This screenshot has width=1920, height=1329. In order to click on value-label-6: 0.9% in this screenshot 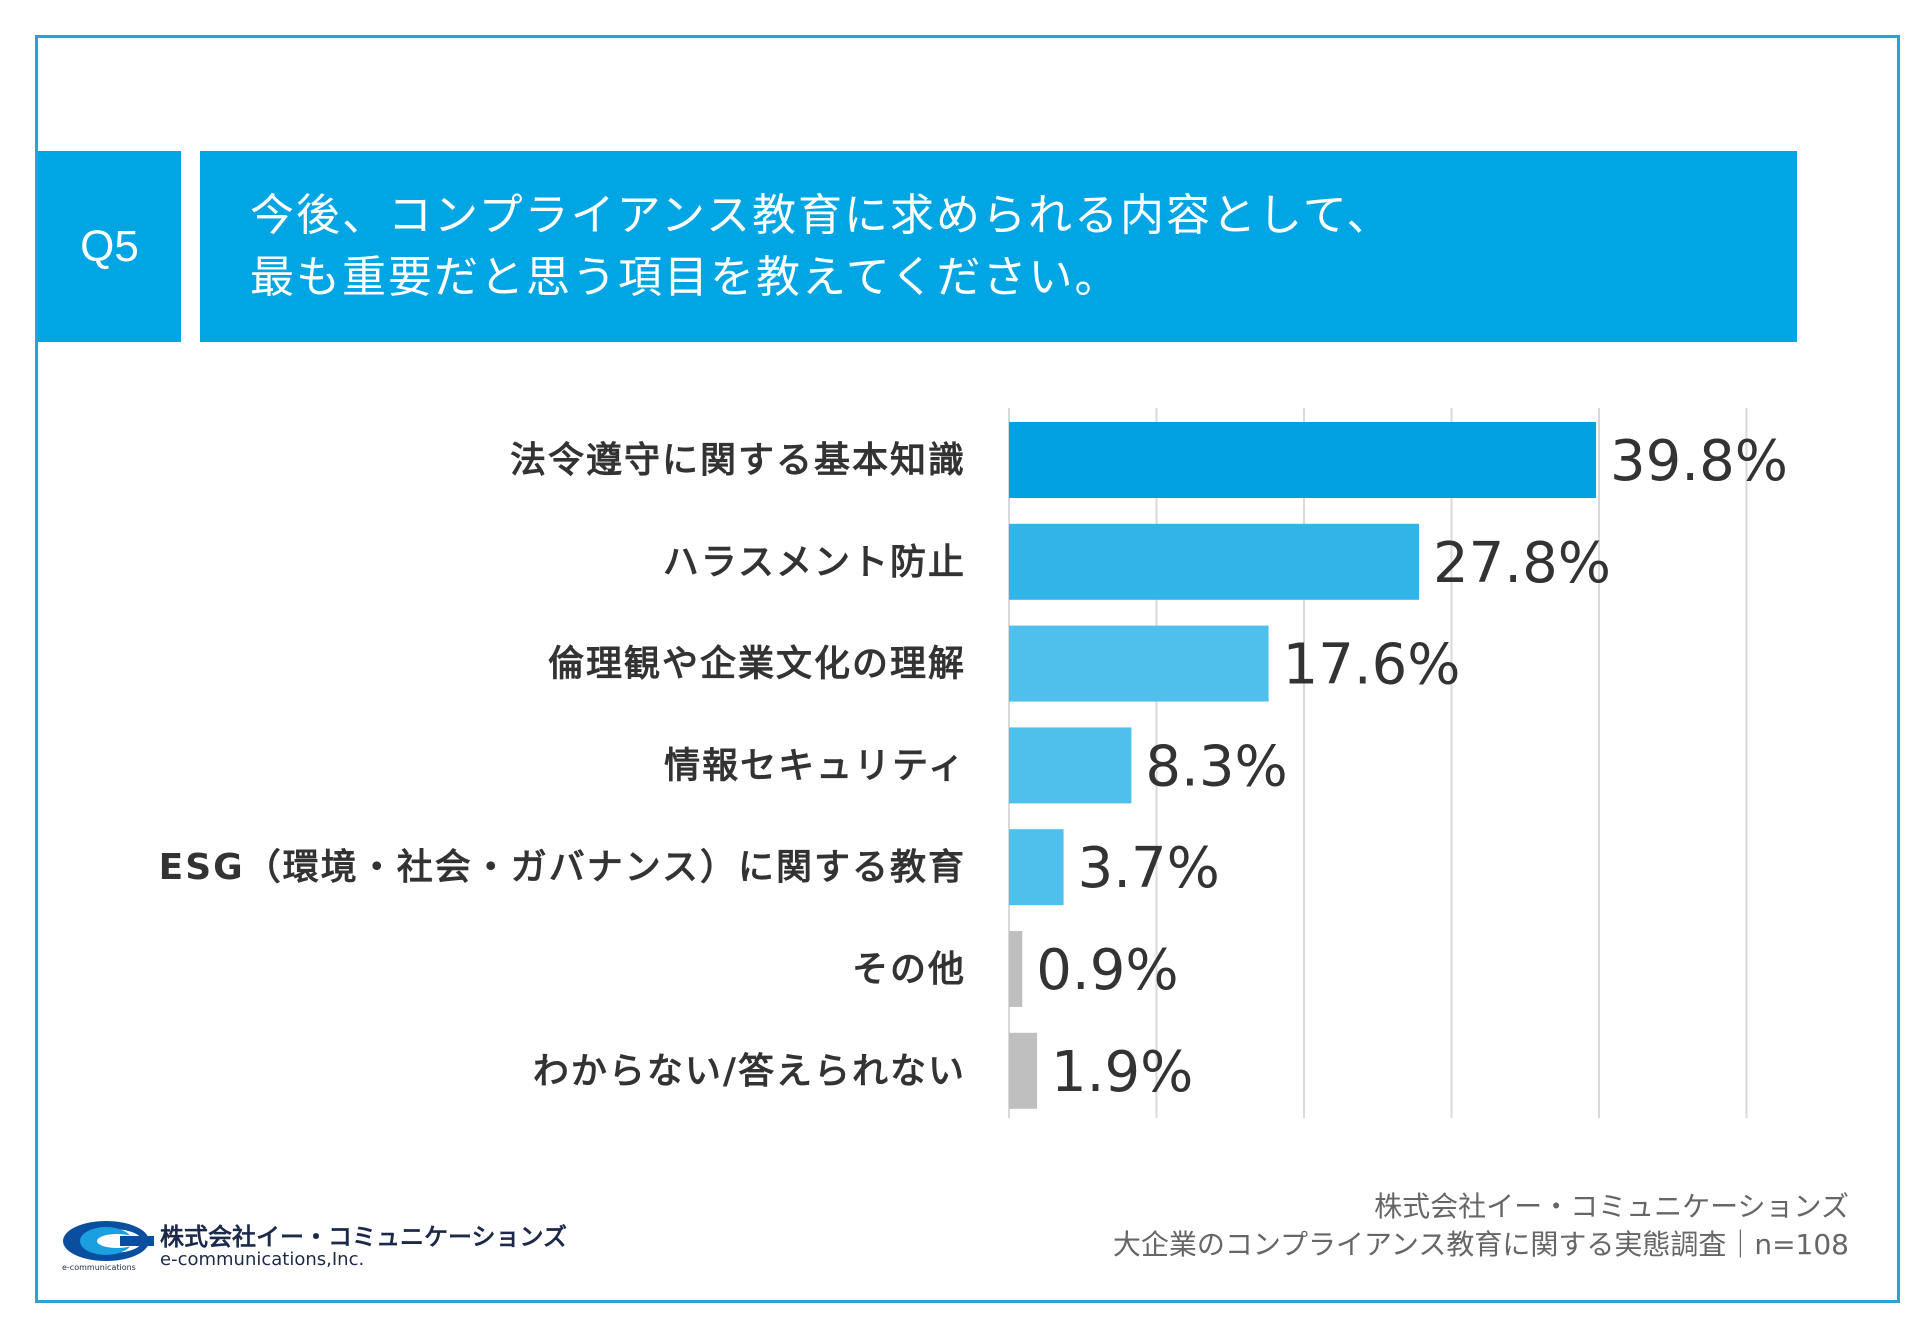, I will do `click(1107, 970)`.